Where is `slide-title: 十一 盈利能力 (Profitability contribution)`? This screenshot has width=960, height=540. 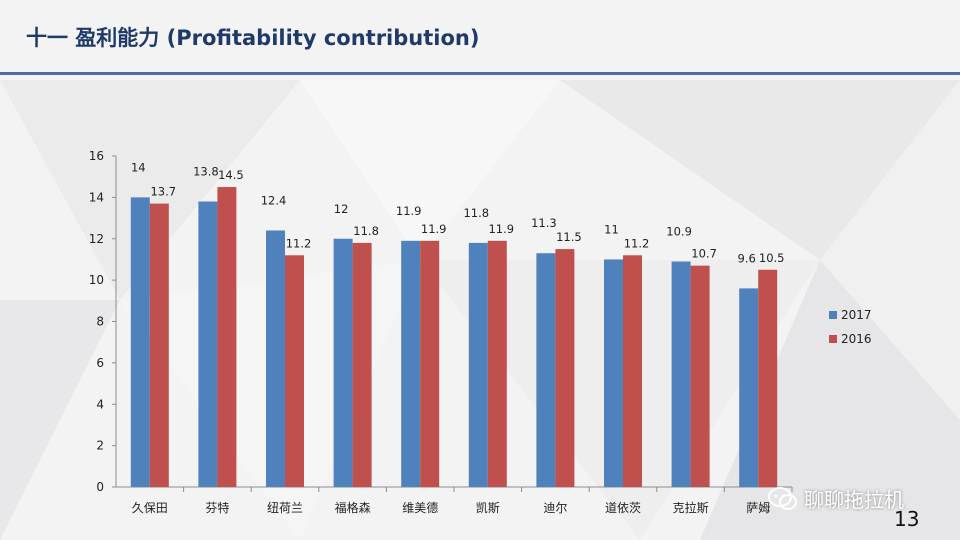
slide-title: 十一 盈利能力 (Profitability contribution) is located at coordinates (253, 38).